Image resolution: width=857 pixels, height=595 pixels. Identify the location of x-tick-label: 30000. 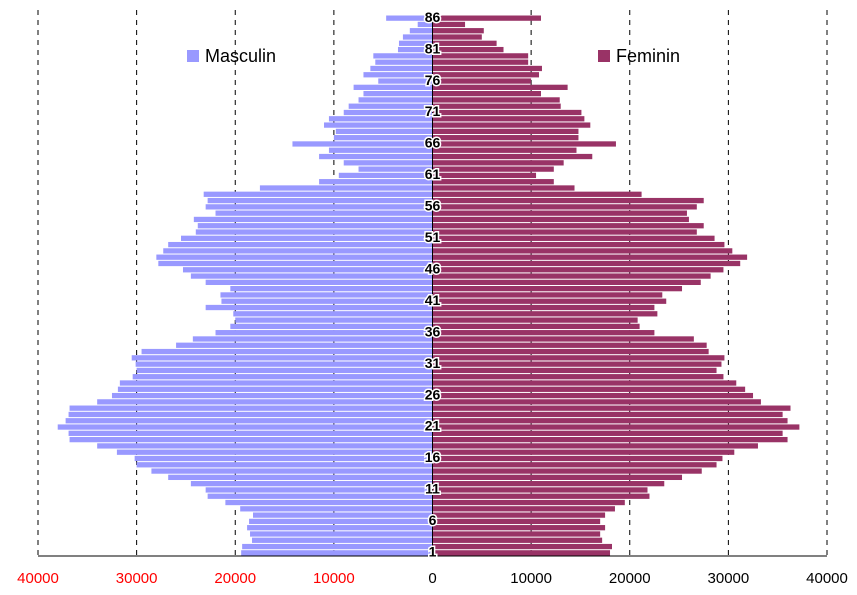
(137, 578).